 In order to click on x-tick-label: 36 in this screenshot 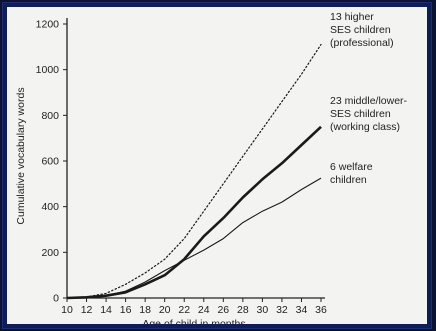, I will do `click(321, 310)`.